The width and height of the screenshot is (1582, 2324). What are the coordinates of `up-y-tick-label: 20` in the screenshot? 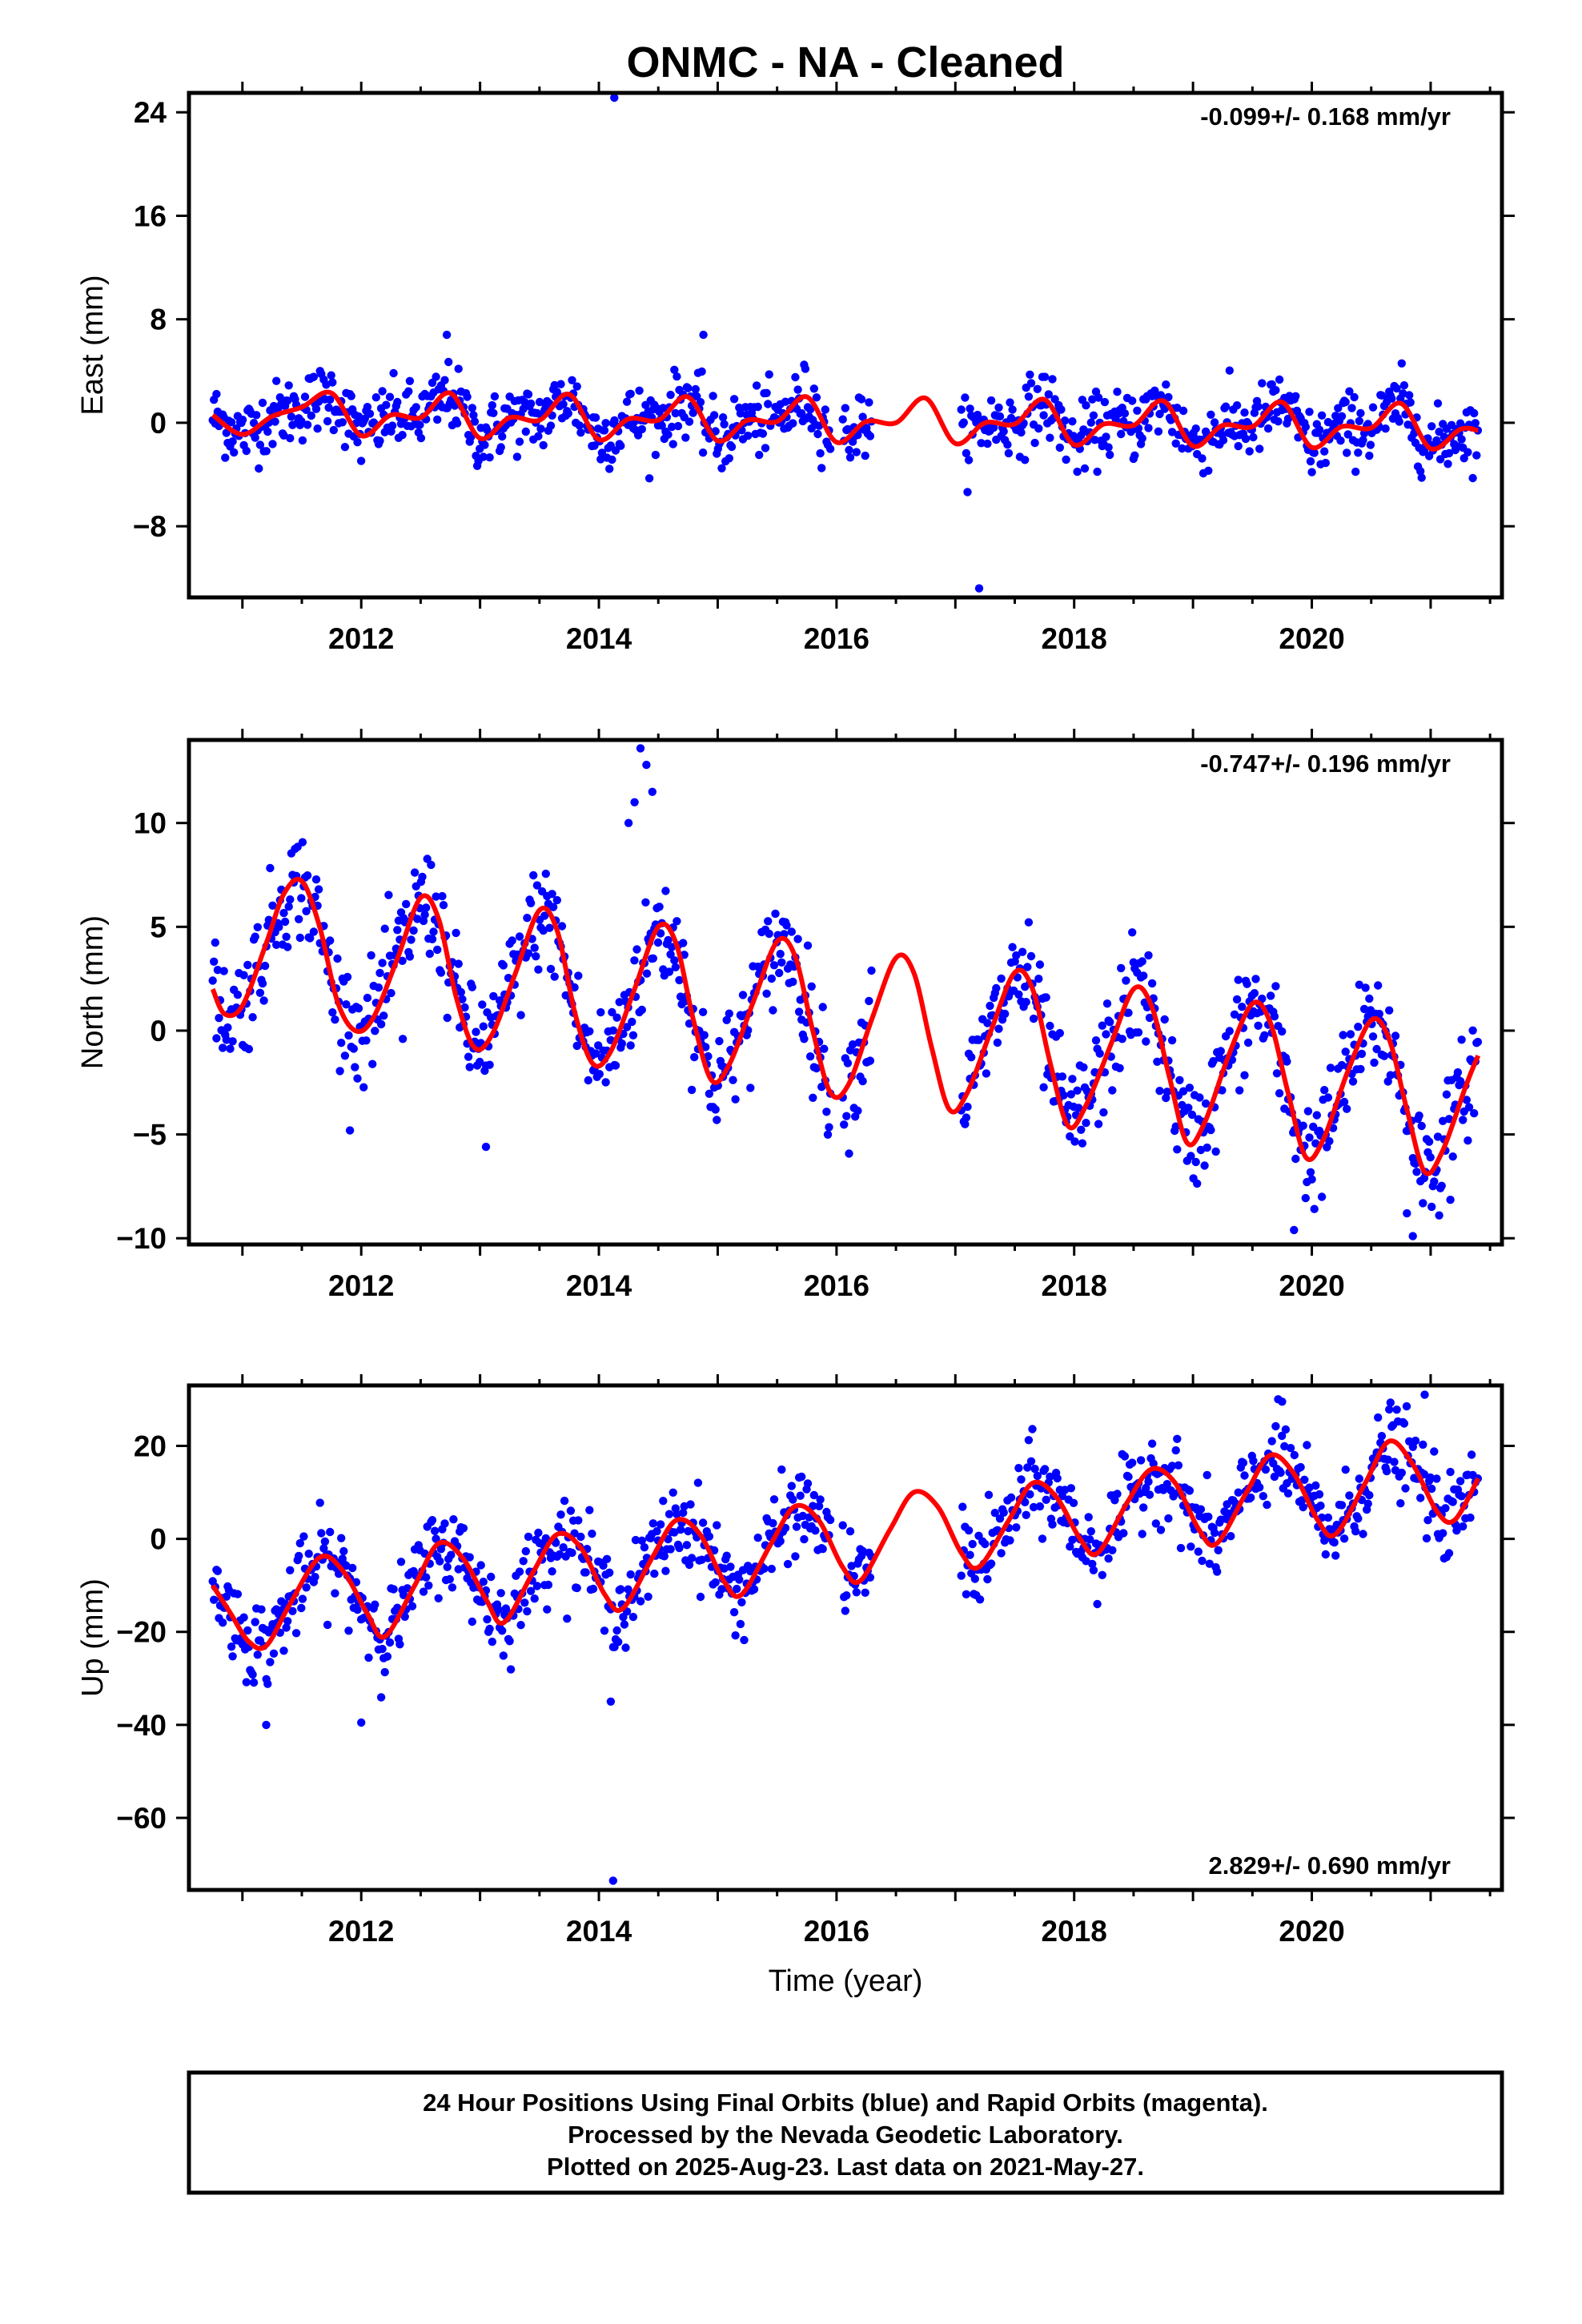 It's located at (151, 1445).